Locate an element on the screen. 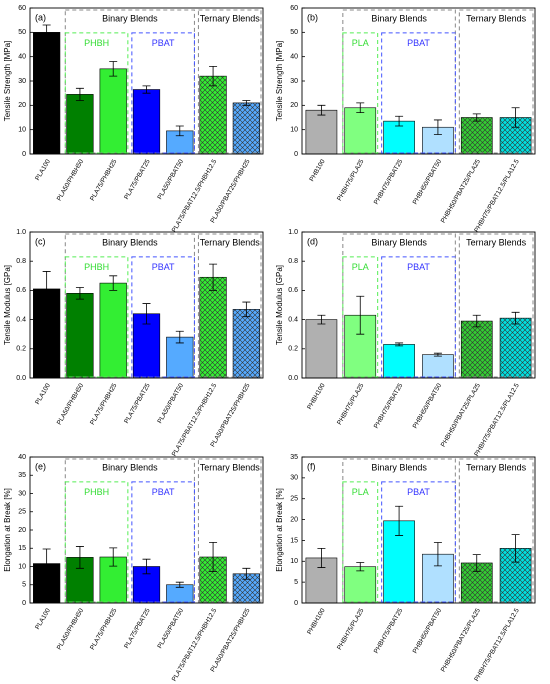  x-tick-label: PLA50/PHBH50 is located at coordinates (71, 180).